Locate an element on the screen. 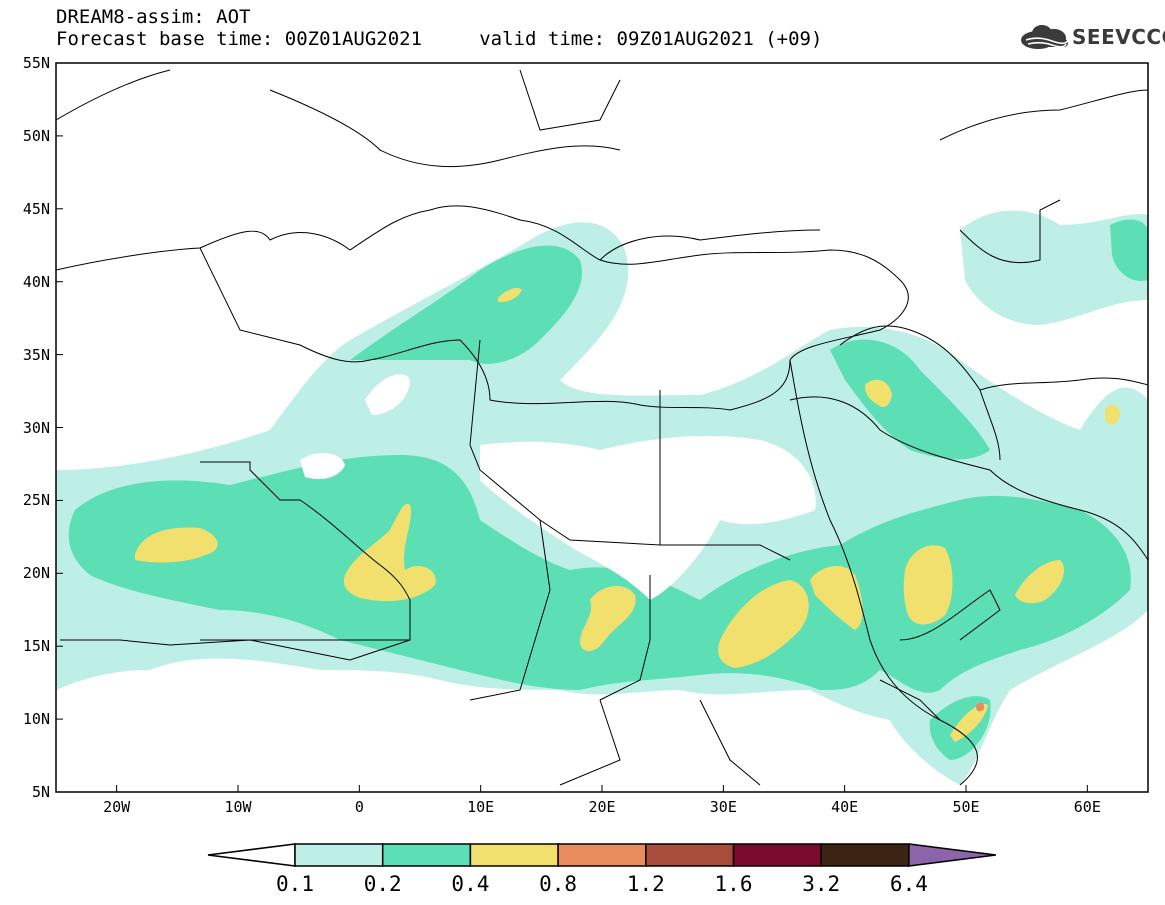  lat-label: 25N is located at coordinates (36, 500).